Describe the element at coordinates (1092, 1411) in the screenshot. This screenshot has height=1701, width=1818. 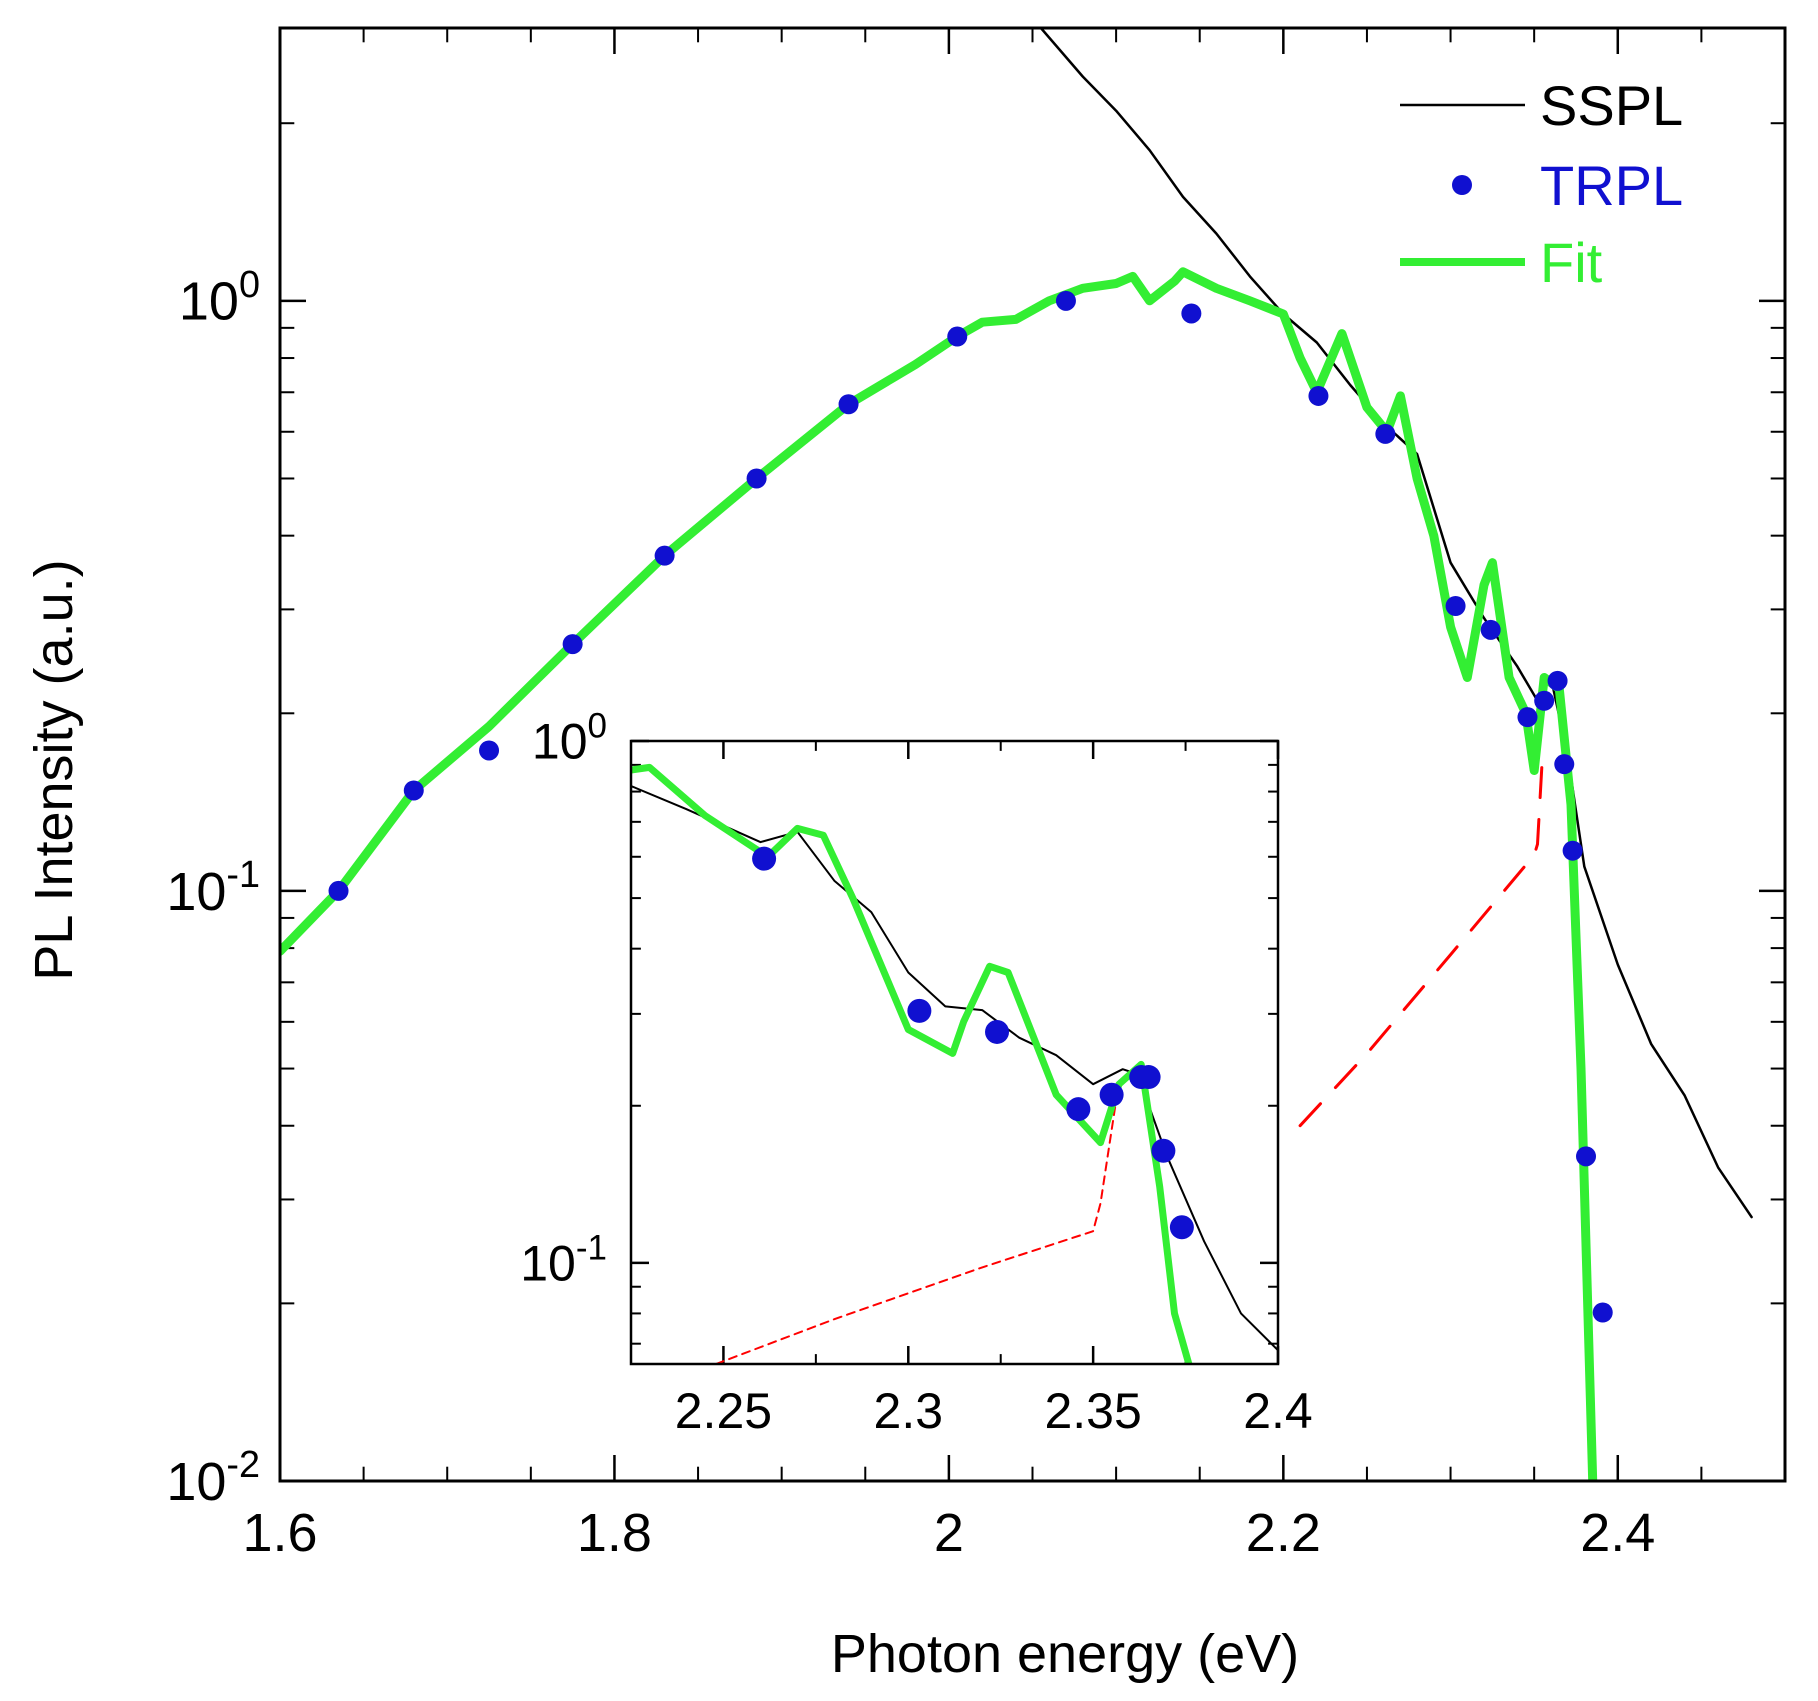
I see `x-tick-label: 2.35` at that location.